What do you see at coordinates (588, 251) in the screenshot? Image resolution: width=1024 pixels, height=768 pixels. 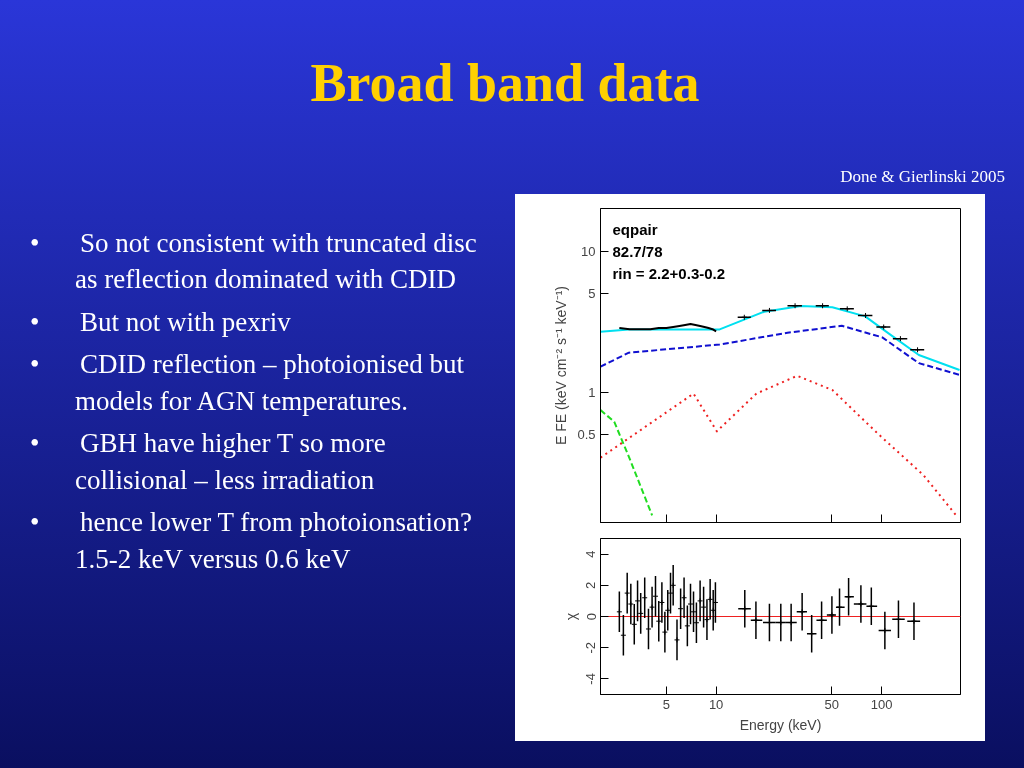 I see `y-tick-label: 10` at bounding box center [588, 251].